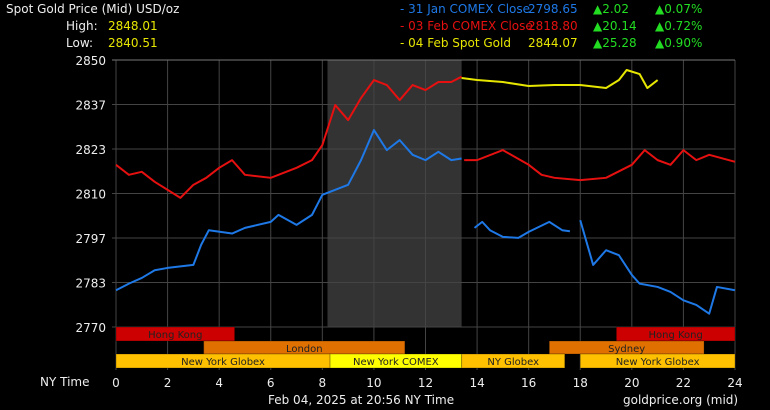 This screenshot has width=770, height=410. Describe the element at coordinates (553, 43) in the screenshot. I see `legend-price: 2844.07` at that location.